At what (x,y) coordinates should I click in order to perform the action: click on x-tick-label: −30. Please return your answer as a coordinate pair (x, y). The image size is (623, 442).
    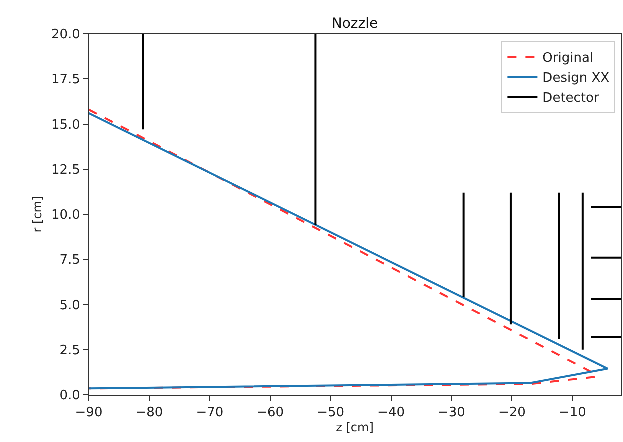
    Looking at the image, I should click on (452, 413).